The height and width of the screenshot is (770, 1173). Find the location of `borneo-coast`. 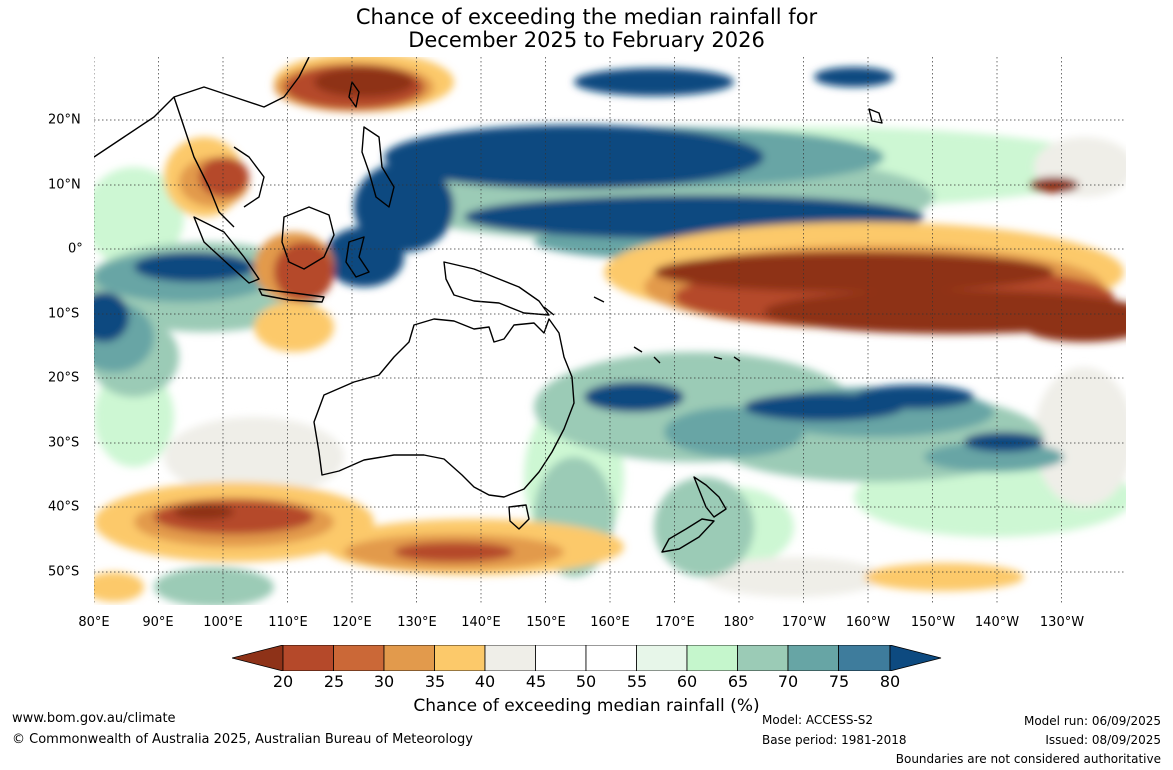

borneo-coast is located at coordinates (308, 238).